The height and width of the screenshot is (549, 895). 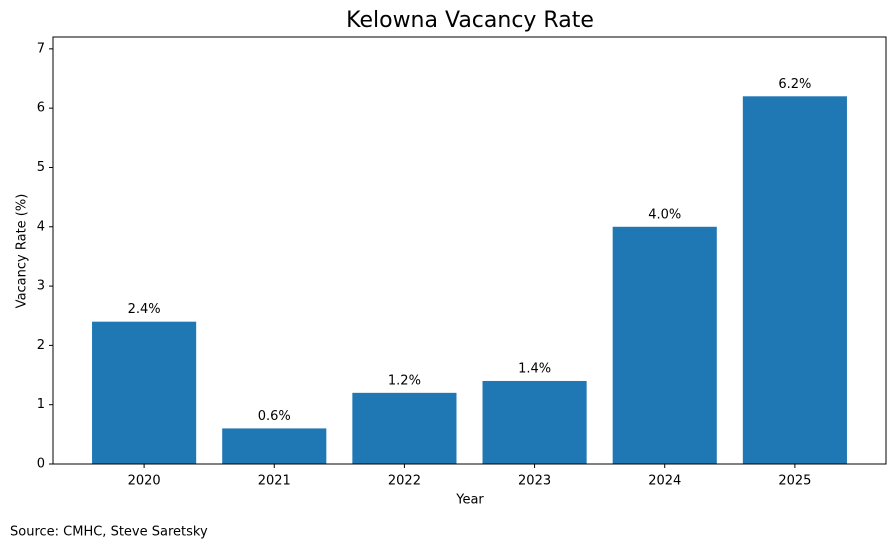 I want to click on x-tick-label: 2021, so click(x=274, y=481).